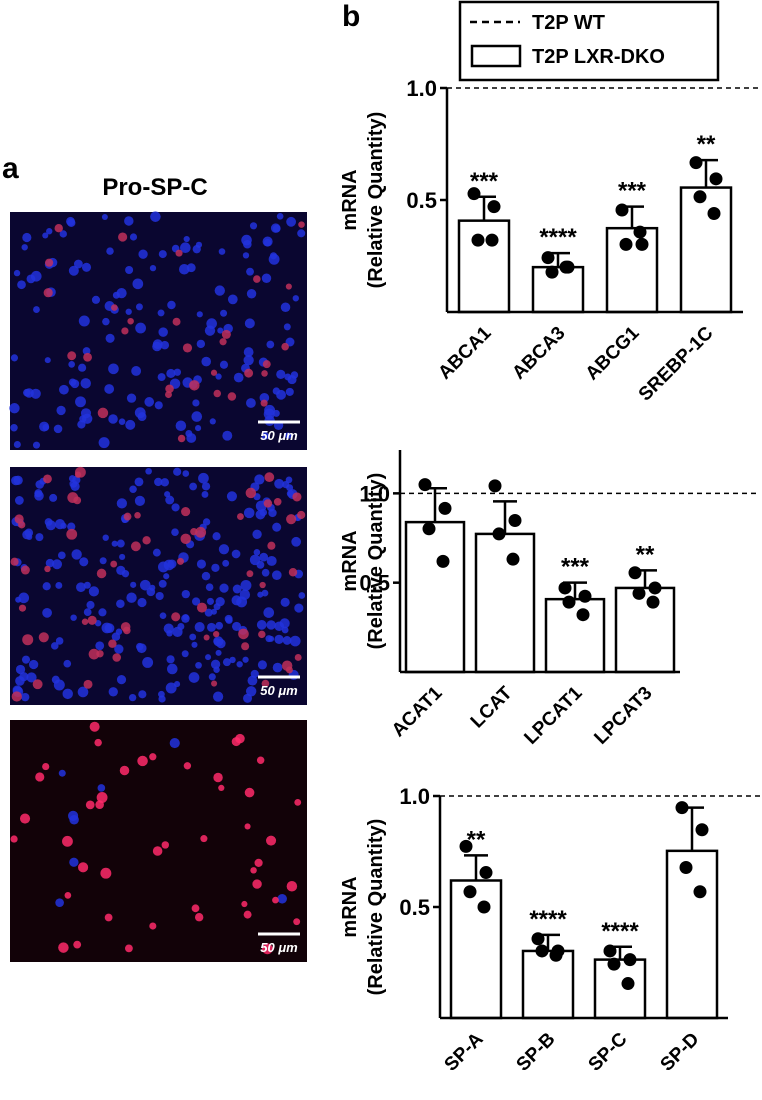  I want to click on x-tick-label: ABCA1, so click(464, 352).